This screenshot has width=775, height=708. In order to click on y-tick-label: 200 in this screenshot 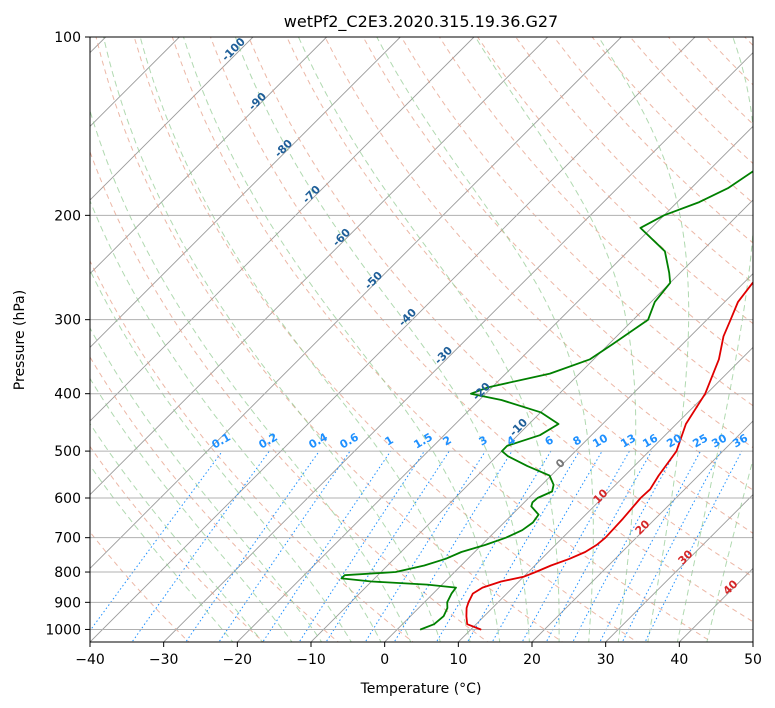, I will do `click(67, 216)`.